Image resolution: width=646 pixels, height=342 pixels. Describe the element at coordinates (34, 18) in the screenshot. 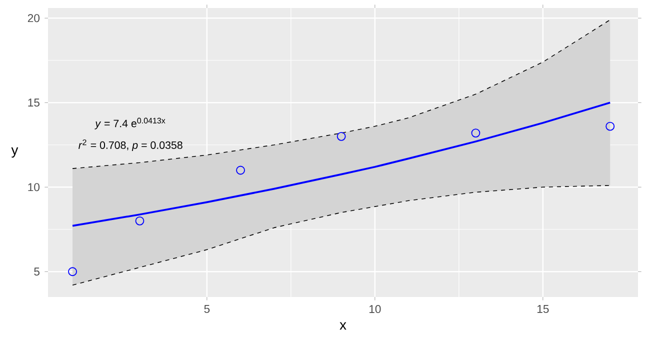

I see `y-tick-label: 20` at that location.